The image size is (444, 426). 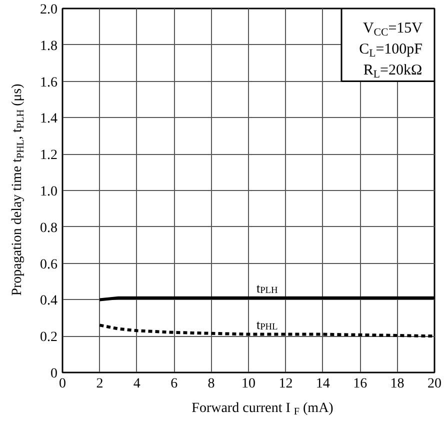 What do you see at coordinates (49, 82) in the screenshot?
I see `y-tick-label: 1.6` at bounding box center [49, 82].